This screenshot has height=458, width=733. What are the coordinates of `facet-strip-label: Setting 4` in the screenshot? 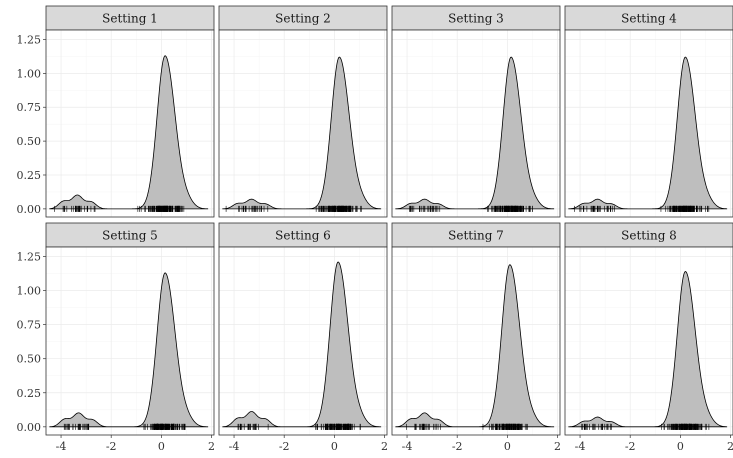 It's located at (649, 19).